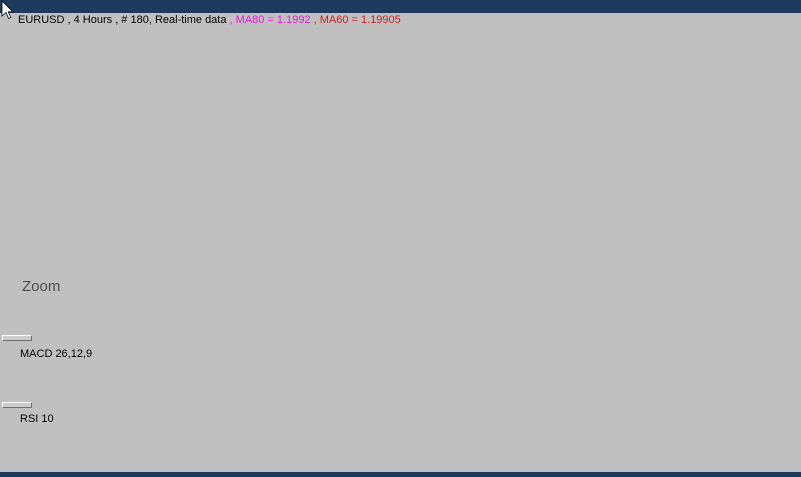  What do you see at coordinates (268, 20) in the screenshot?
I see `ma80-value-label: , MA80 = 1.1992` at bounding box center [268, 20].